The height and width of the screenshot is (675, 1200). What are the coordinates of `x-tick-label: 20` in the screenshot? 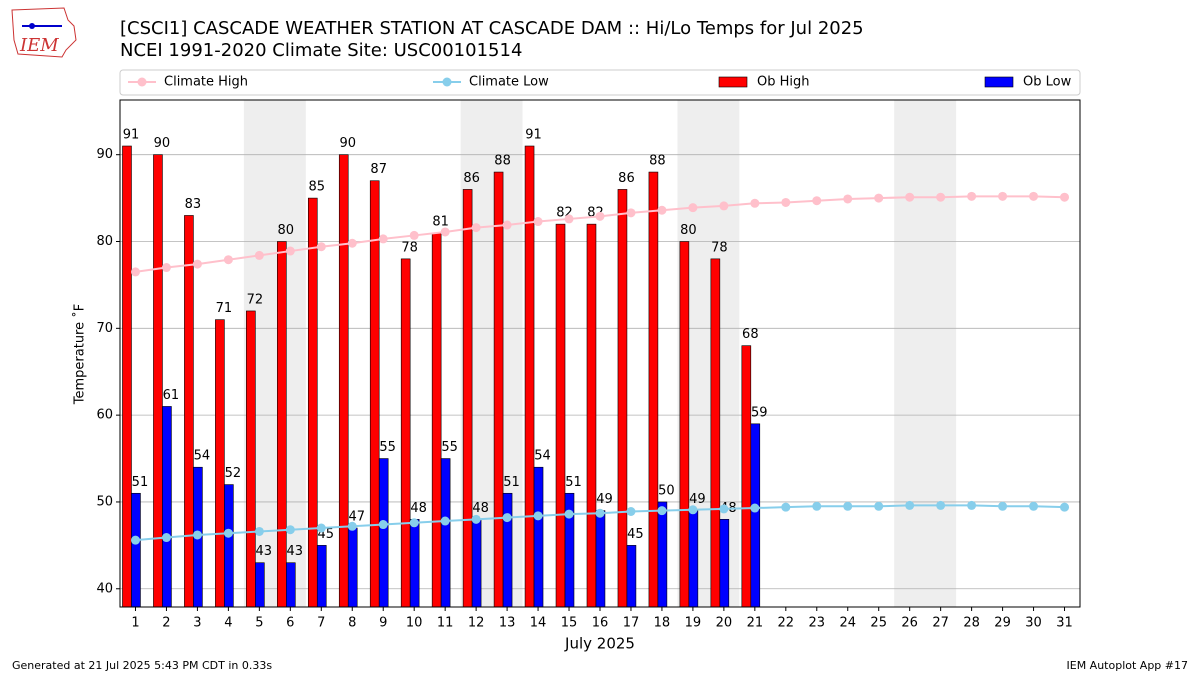 It's located at (724, 623).